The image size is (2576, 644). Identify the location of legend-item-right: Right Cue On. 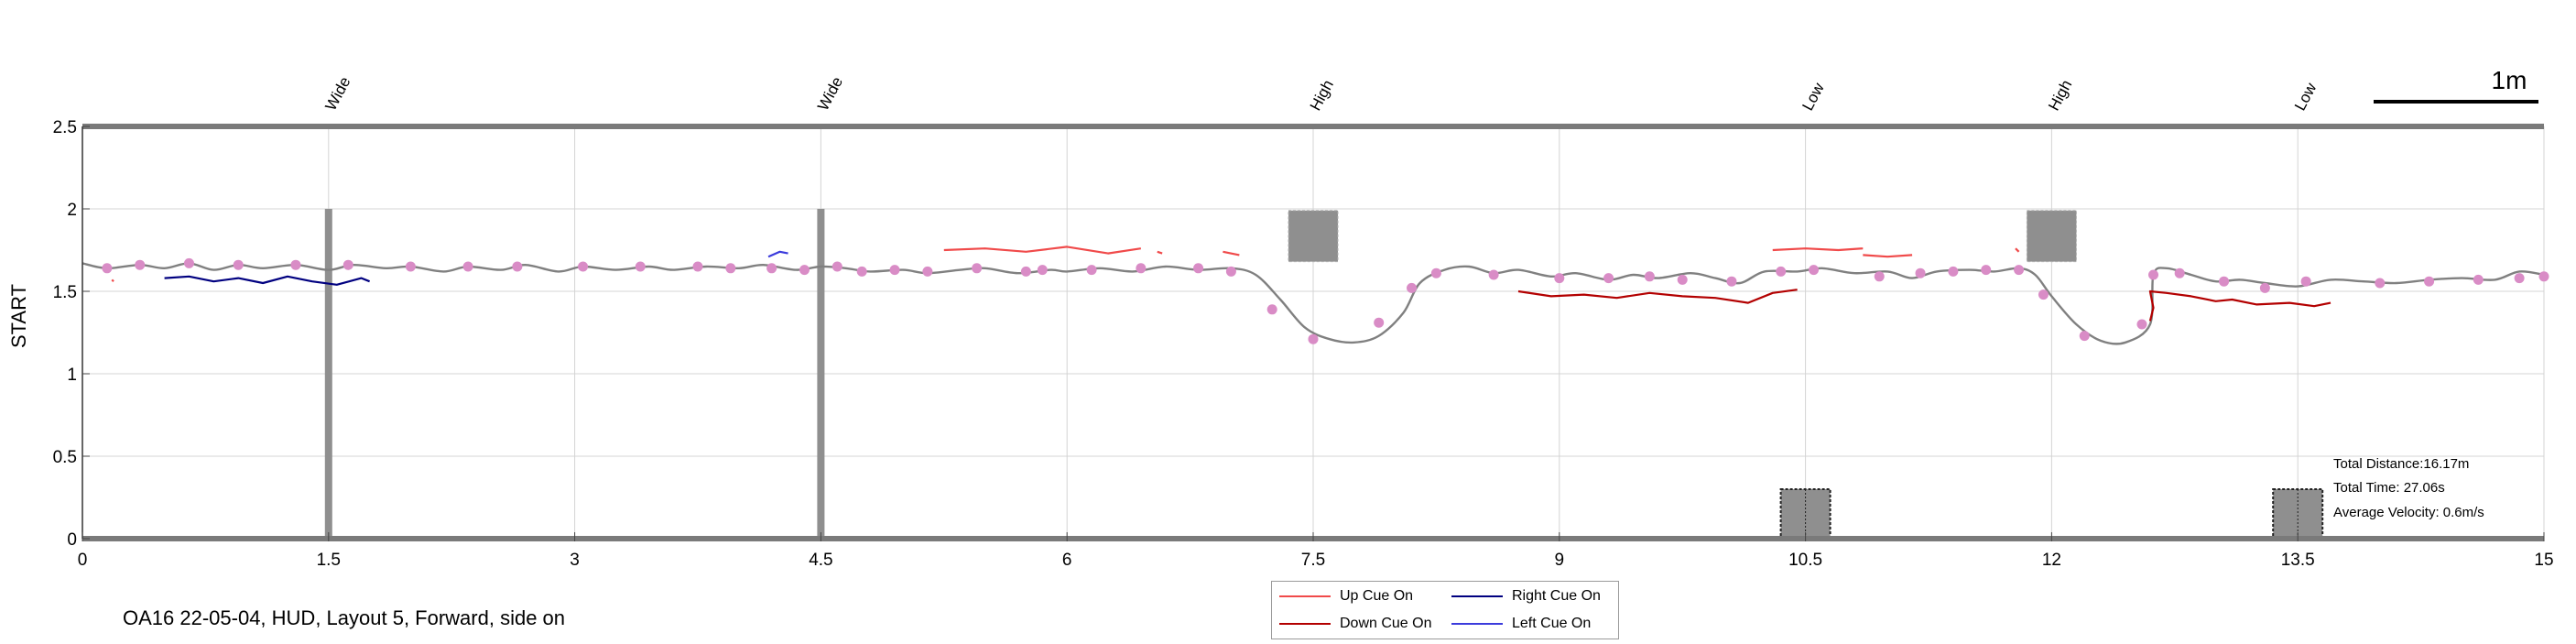
(1526, 596).